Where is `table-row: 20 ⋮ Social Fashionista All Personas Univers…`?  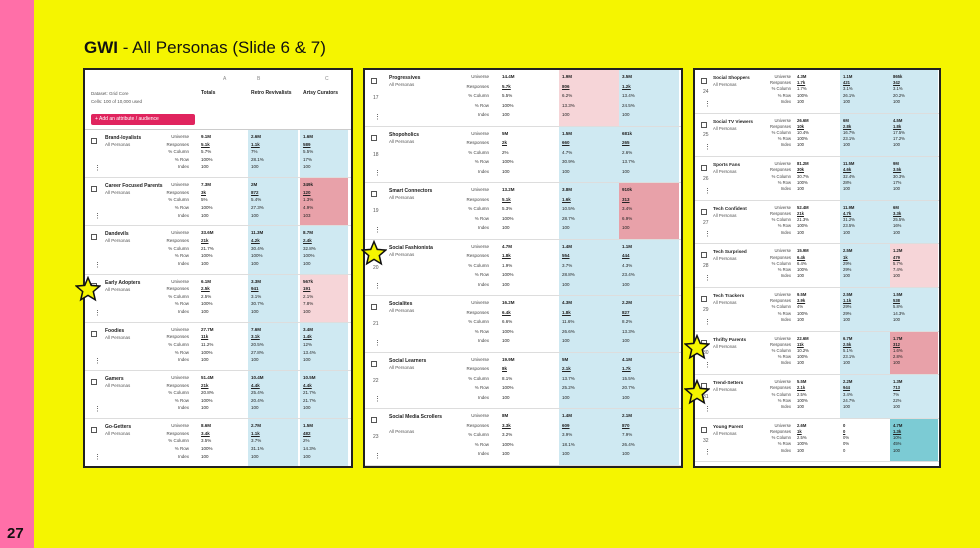 table-row: 20 ⋮ Social Fashionista All Personas Univers… is located at coordinates (523, 267).